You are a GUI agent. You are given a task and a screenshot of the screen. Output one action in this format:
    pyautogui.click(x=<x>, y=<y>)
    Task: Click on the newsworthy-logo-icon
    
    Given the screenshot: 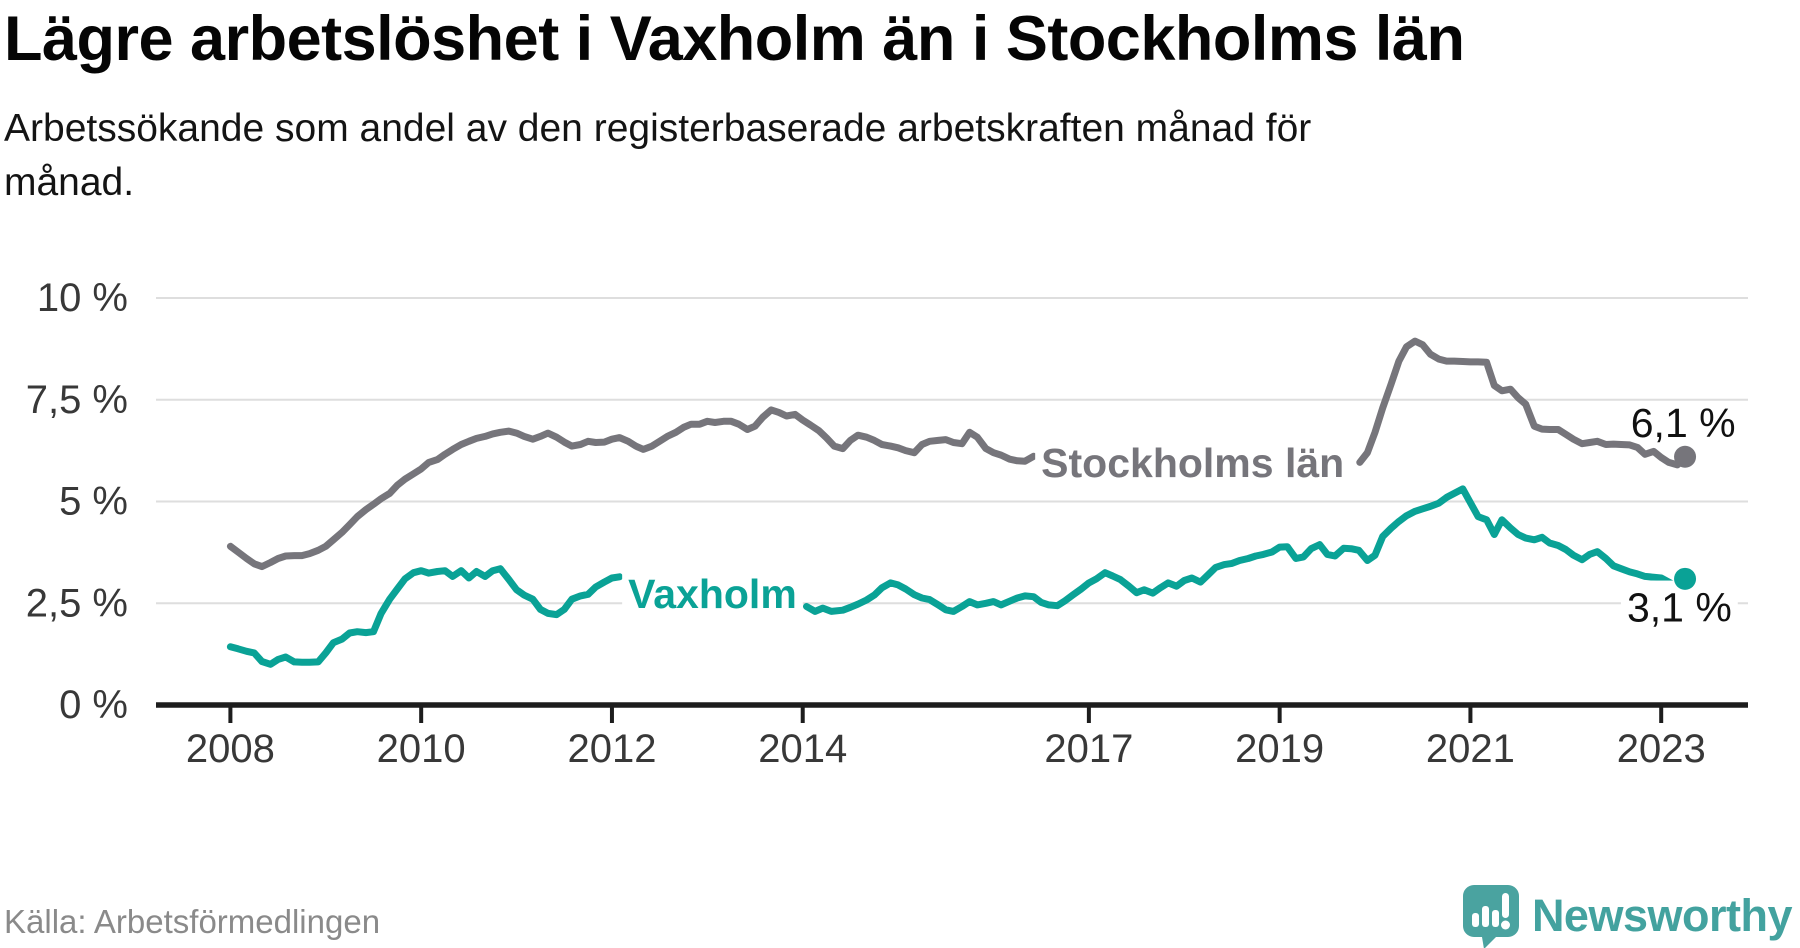 What is the action you would take?
    pyautogui.click(x=1490, y=916)
    